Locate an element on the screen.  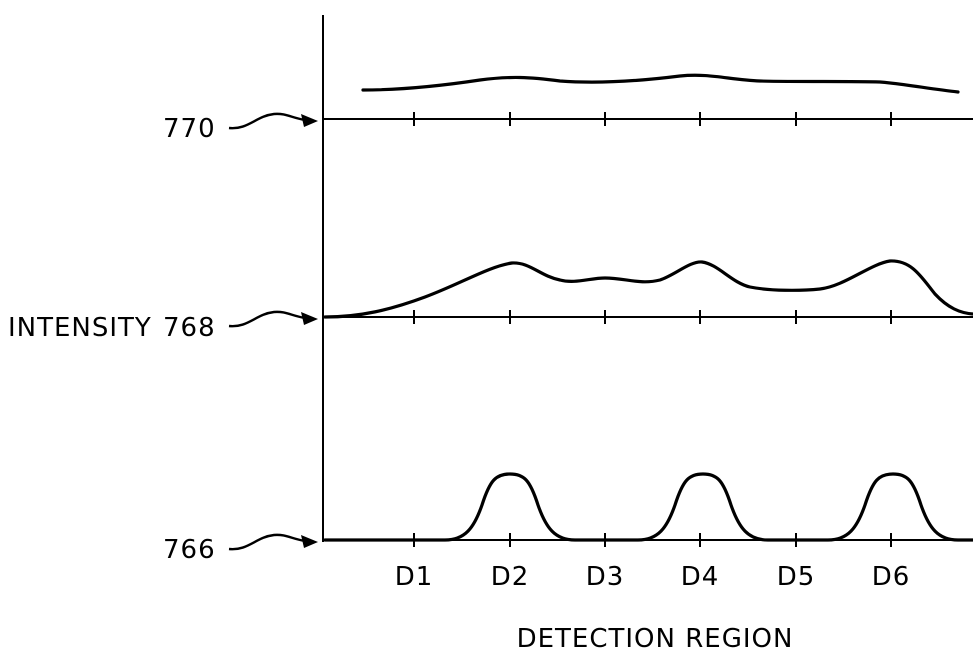
trace-768-curve is located at coordinates (648, 289).